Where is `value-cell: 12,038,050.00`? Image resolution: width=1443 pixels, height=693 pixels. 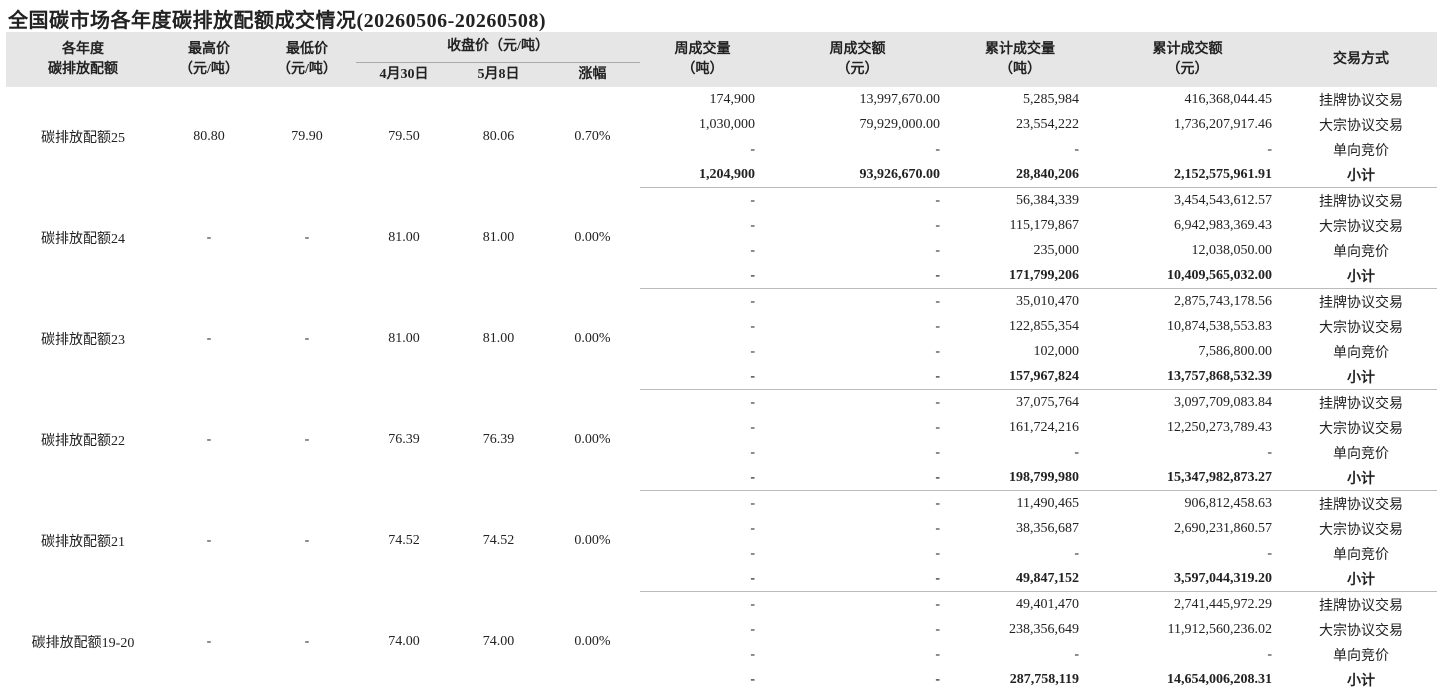 value-cell: 12,038,050.00 is located at coordinates (1232, 250).